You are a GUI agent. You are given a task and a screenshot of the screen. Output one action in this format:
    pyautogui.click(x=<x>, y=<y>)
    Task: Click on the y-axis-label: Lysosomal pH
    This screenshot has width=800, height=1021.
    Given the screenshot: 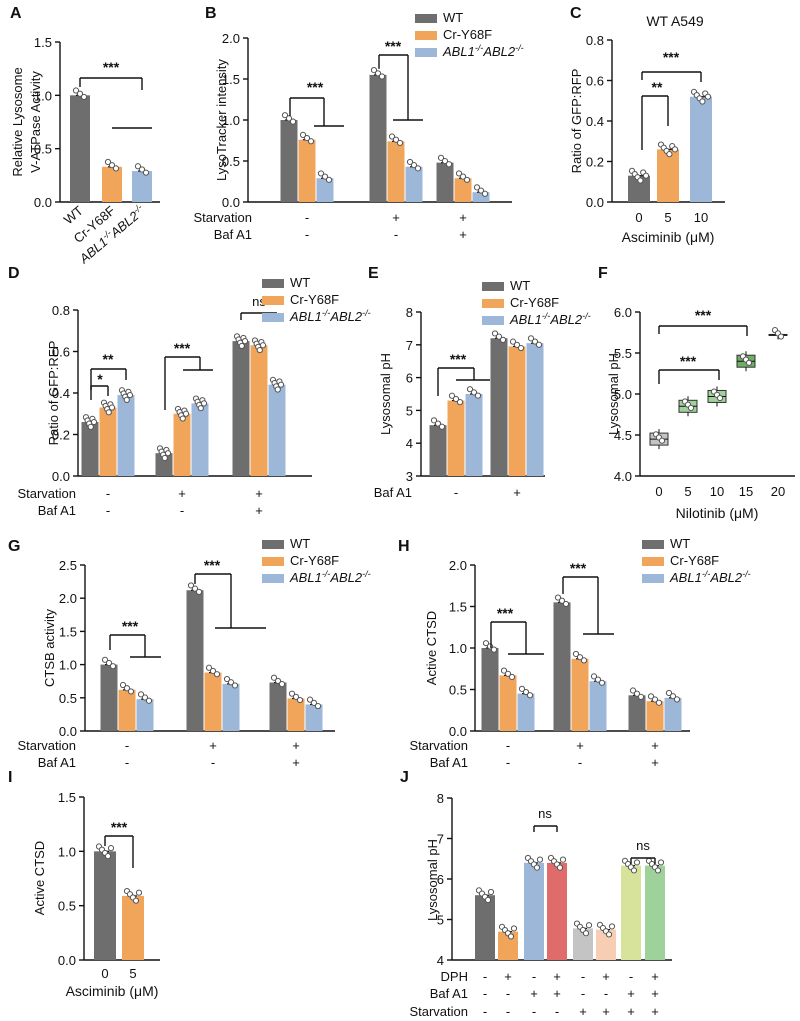 What is the action you would take?
    pyautogui.click(x=385, y=394)
    